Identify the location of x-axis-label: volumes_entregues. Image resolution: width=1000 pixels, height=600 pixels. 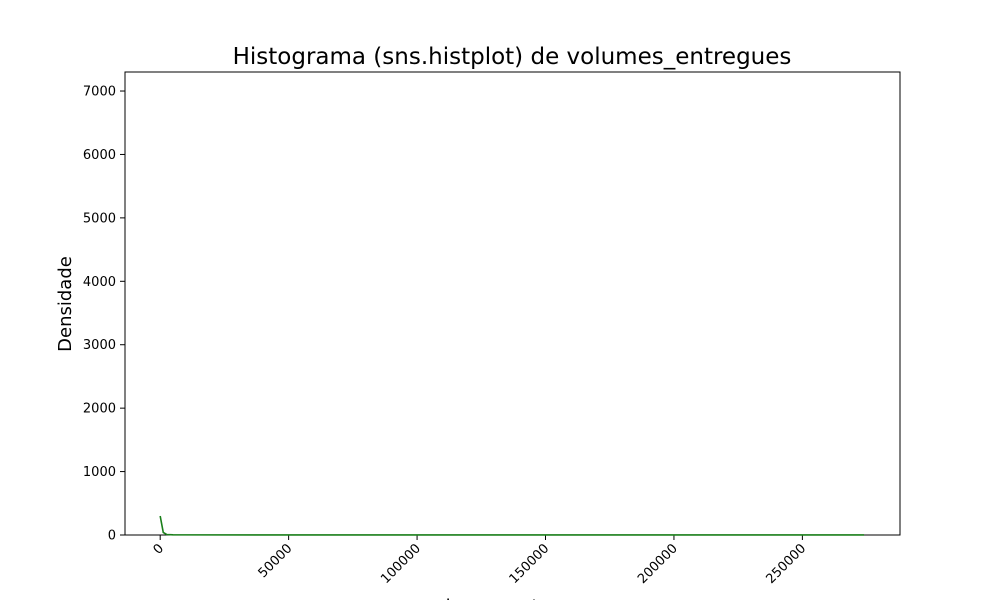
(512, 598).